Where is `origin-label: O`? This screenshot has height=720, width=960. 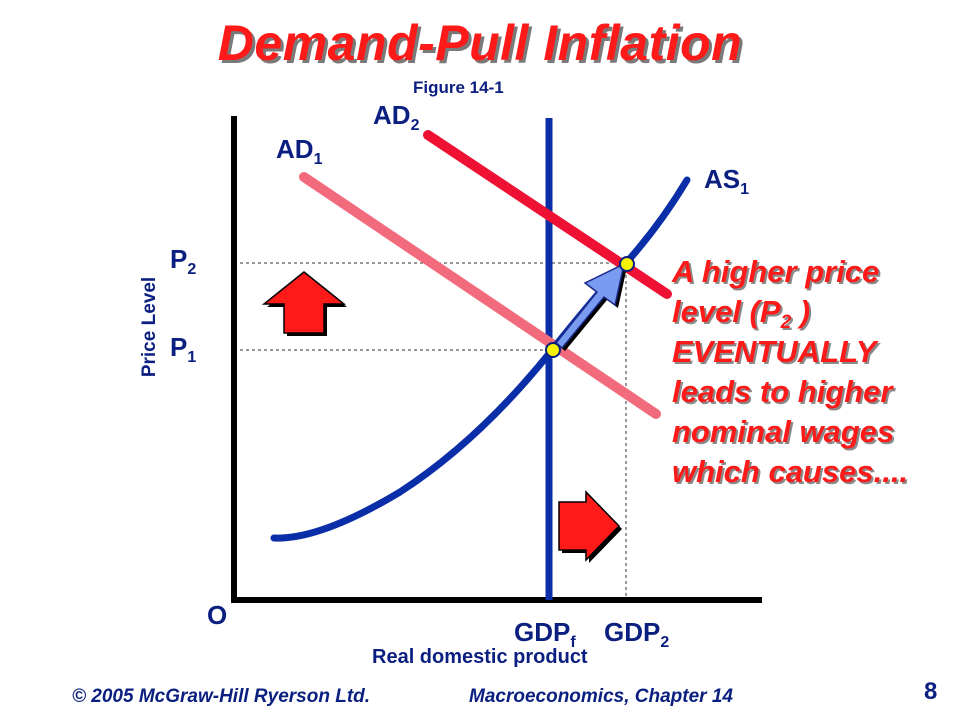
origin-label: O is located at coordinates (217, 615).